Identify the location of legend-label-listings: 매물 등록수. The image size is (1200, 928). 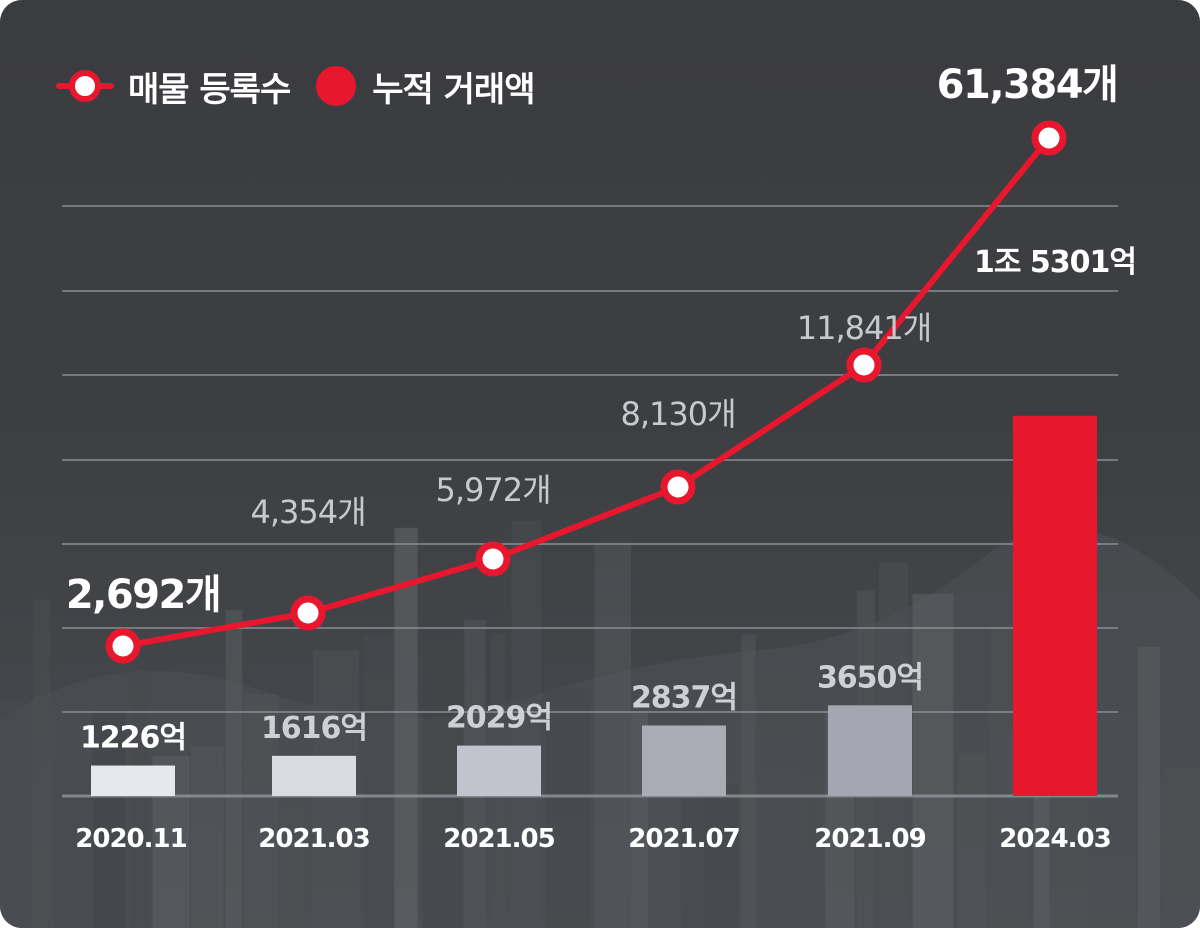
(209, 89).